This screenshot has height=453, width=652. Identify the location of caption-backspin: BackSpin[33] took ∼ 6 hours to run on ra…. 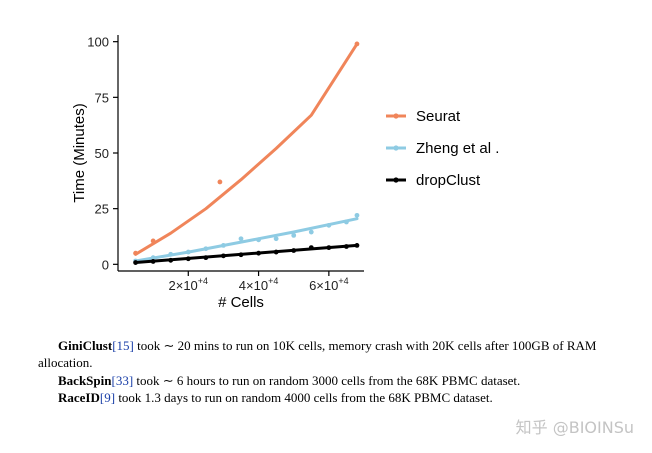
(355, 380).